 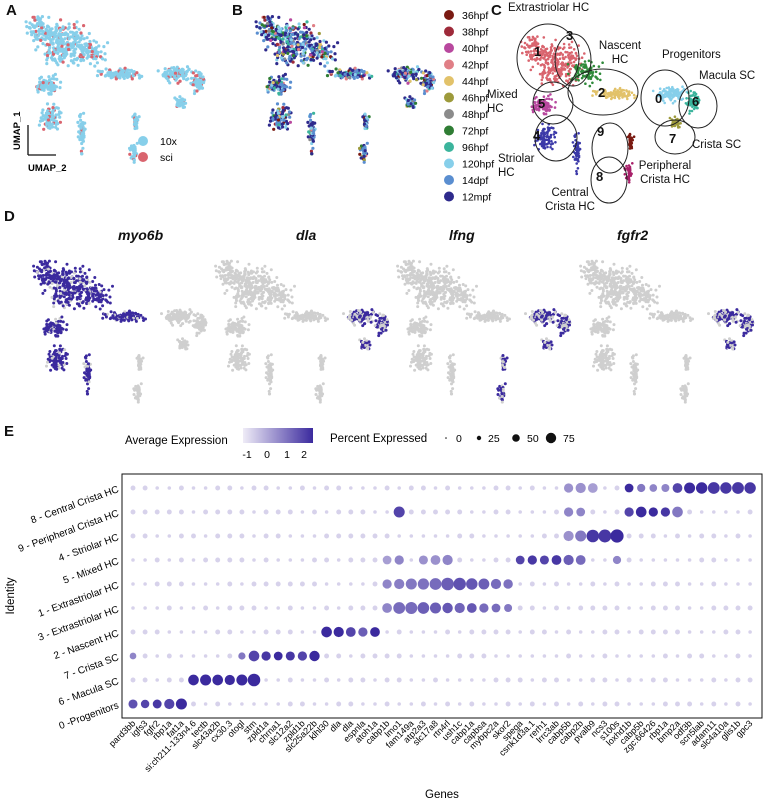 I want to click on legend-swatch-10x, so click(x=143, y=141).